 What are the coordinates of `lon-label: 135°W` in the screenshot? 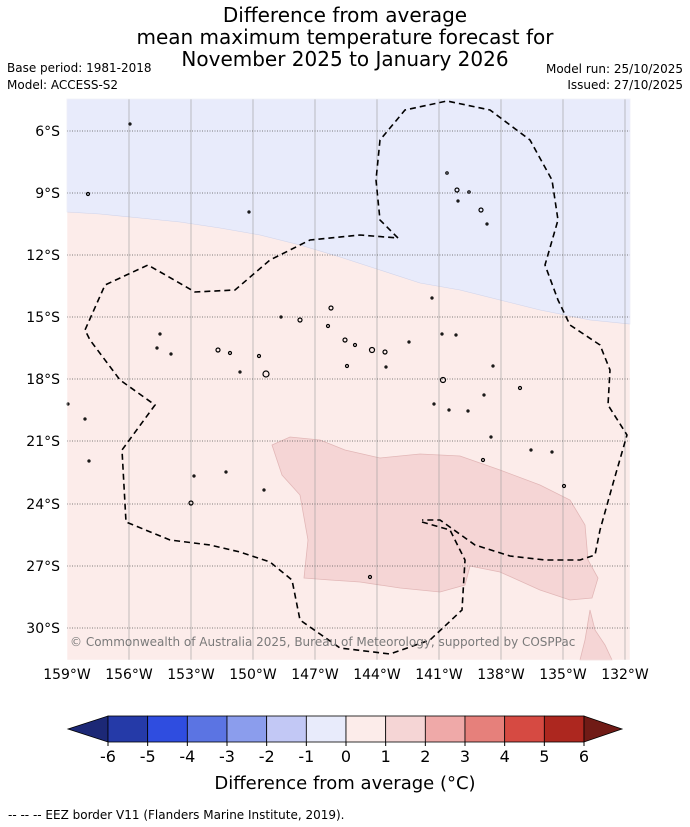 It's located at (563, 675).